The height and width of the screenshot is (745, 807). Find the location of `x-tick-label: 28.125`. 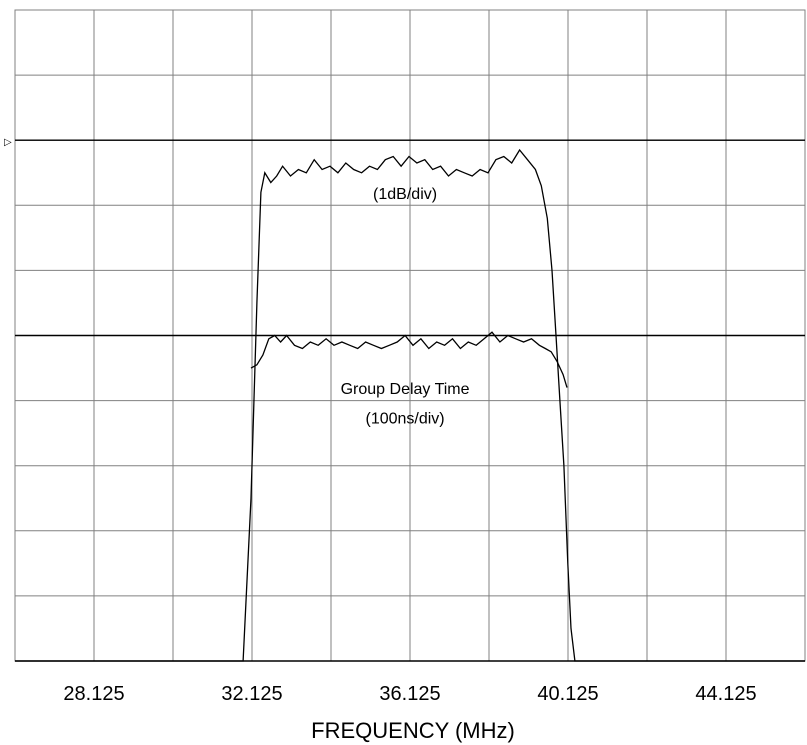

x-tick-label: 28.125 is located at coordinates (93, 694).